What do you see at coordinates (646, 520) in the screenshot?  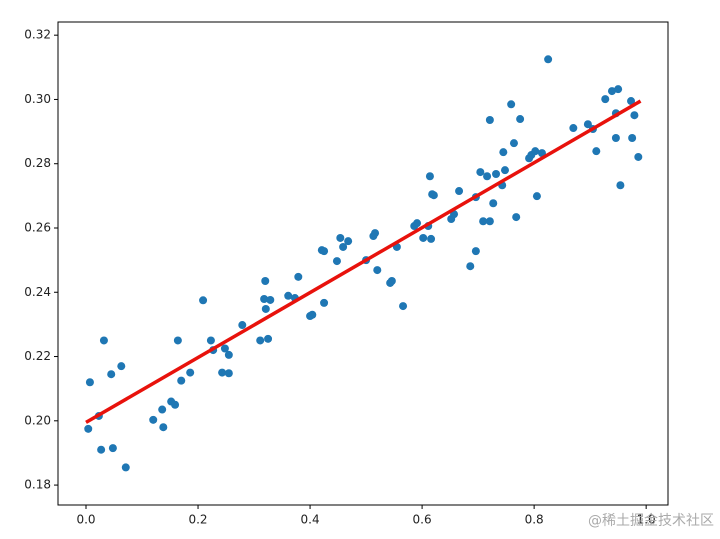 I see `x-tick-label: 1.0` at bounding box center [646, 520].